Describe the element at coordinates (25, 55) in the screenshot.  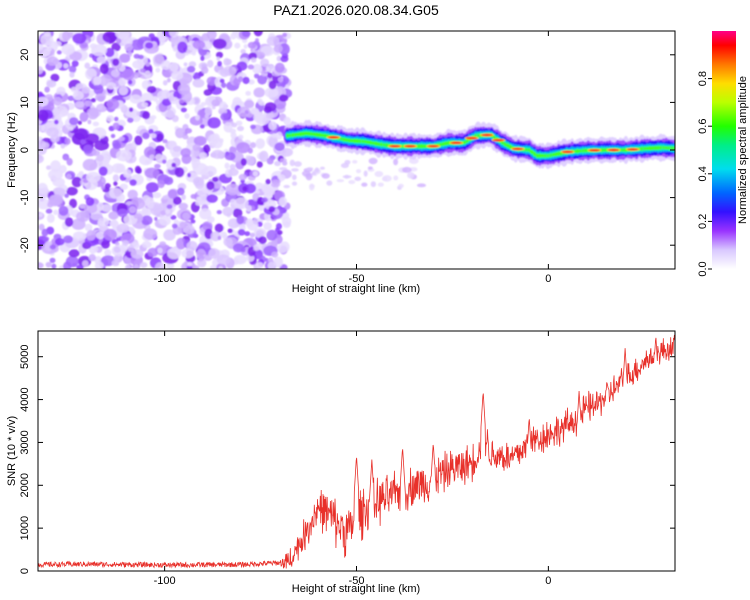
I see `spectrogram-y-tick-label: 20` at that location.